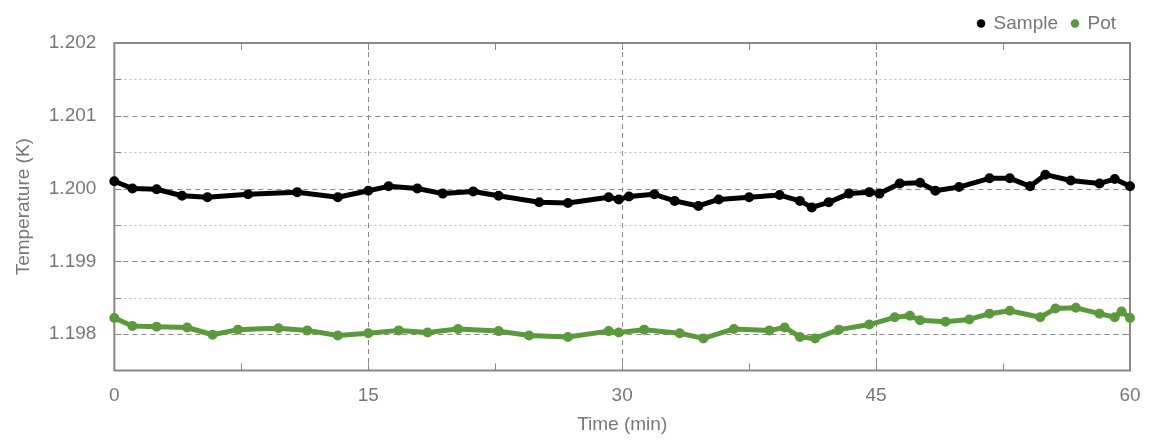  I want to click on x-tick-label: 30, so click(622, 395).